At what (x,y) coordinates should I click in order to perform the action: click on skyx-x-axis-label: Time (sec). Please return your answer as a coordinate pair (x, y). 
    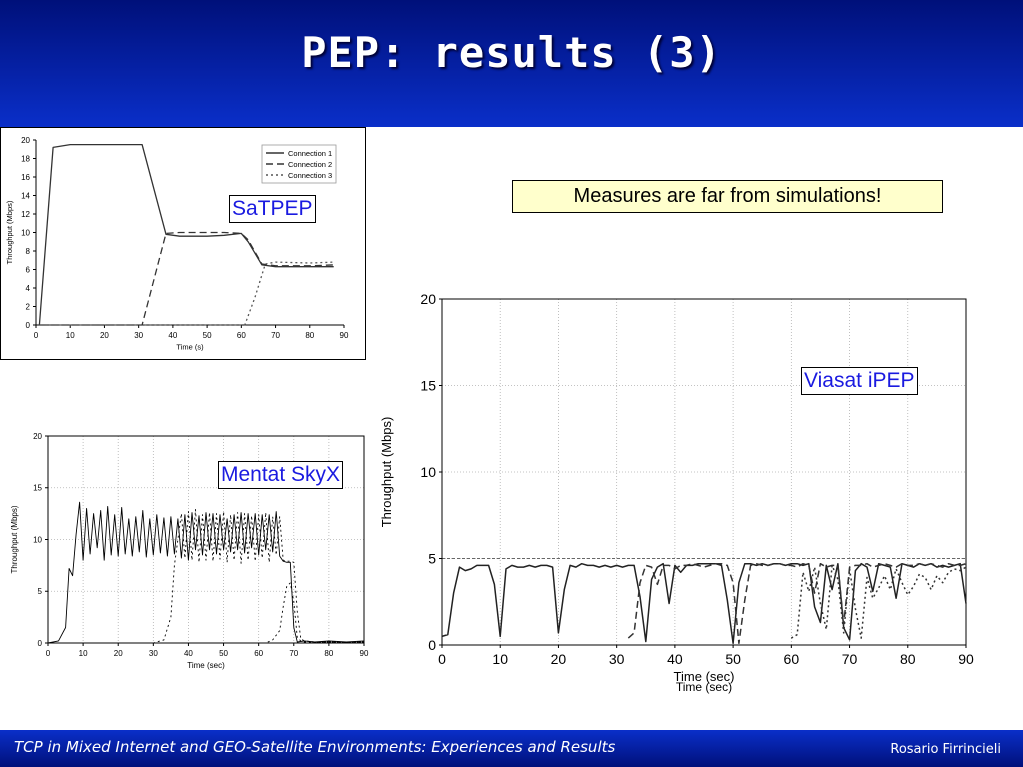
    Looking at the image, I should click on (206, 665).